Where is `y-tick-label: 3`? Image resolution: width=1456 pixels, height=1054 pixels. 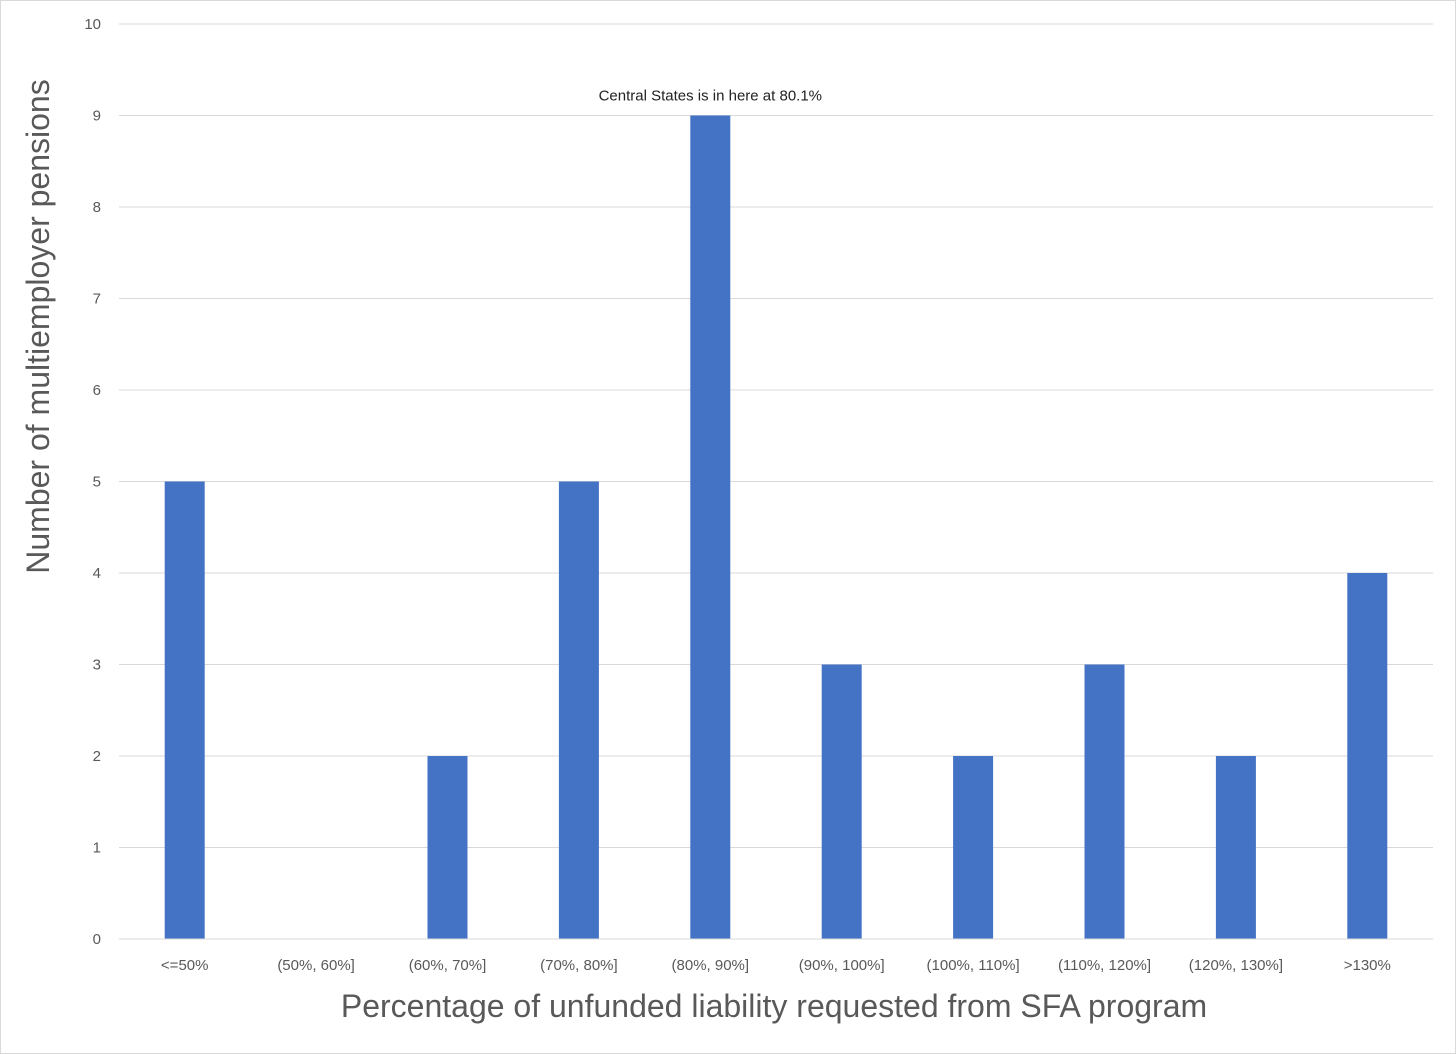
y-tick-label: 3 is located at coordinates (97, 665).